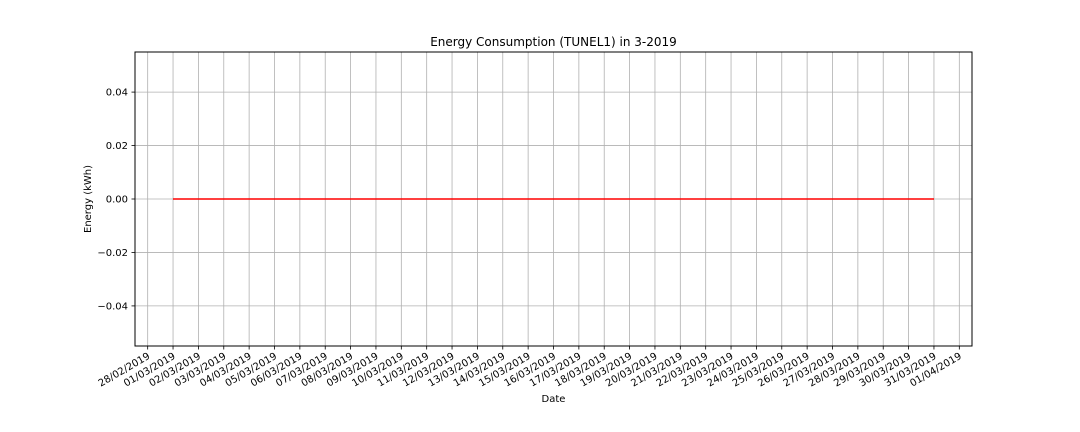 The width and height of the screenshot is (1080, 432). I want to click on y-axis-ticks: −0.04 −0.02 0.00 0.02 0.04, so click(116, 200).